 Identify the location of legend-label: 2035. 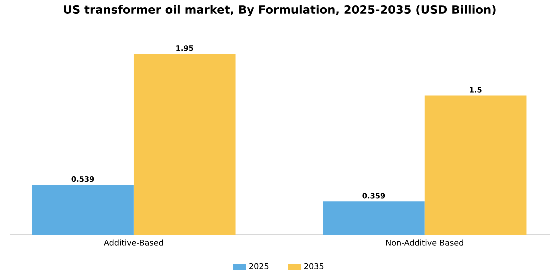
(314, 266).